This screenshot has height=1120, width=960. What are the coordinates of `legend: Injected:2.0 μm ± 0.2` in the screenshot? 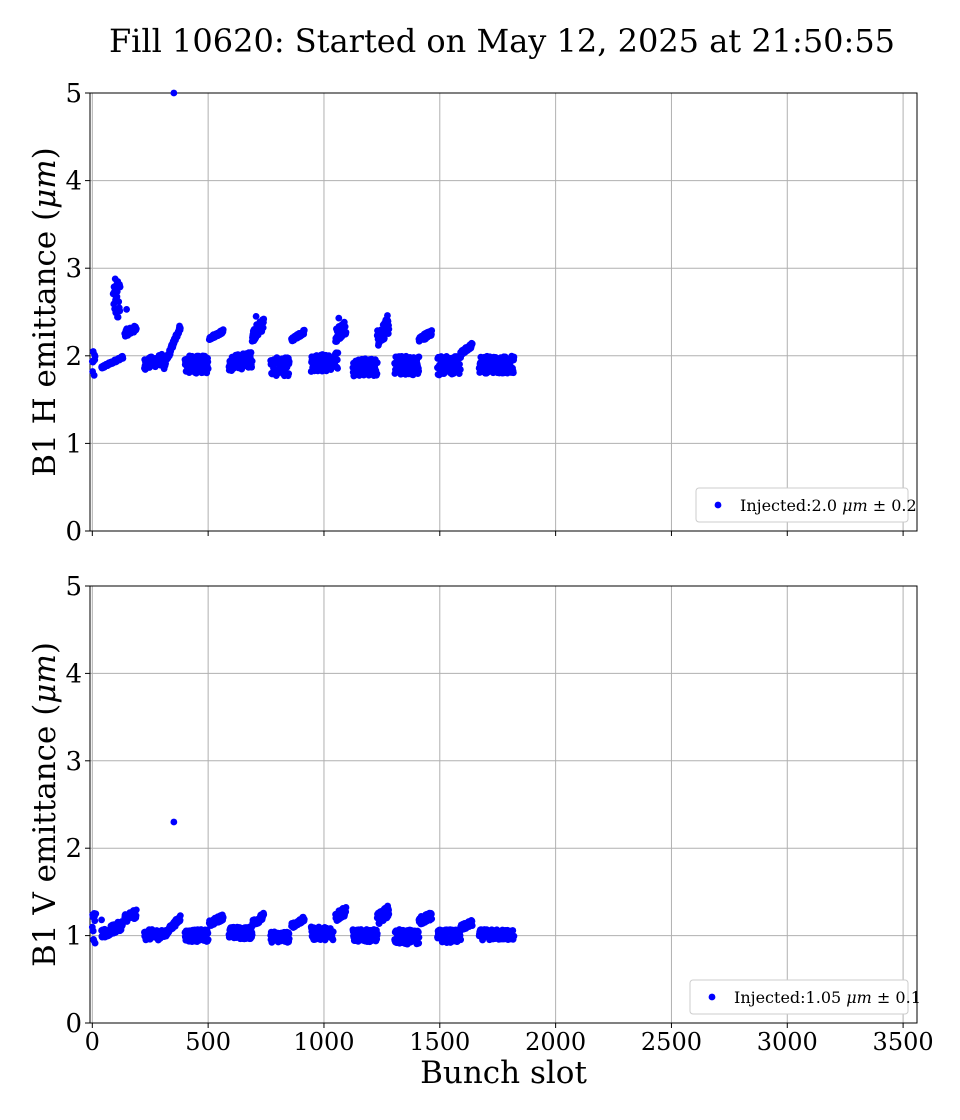 It's located at (806, 505).